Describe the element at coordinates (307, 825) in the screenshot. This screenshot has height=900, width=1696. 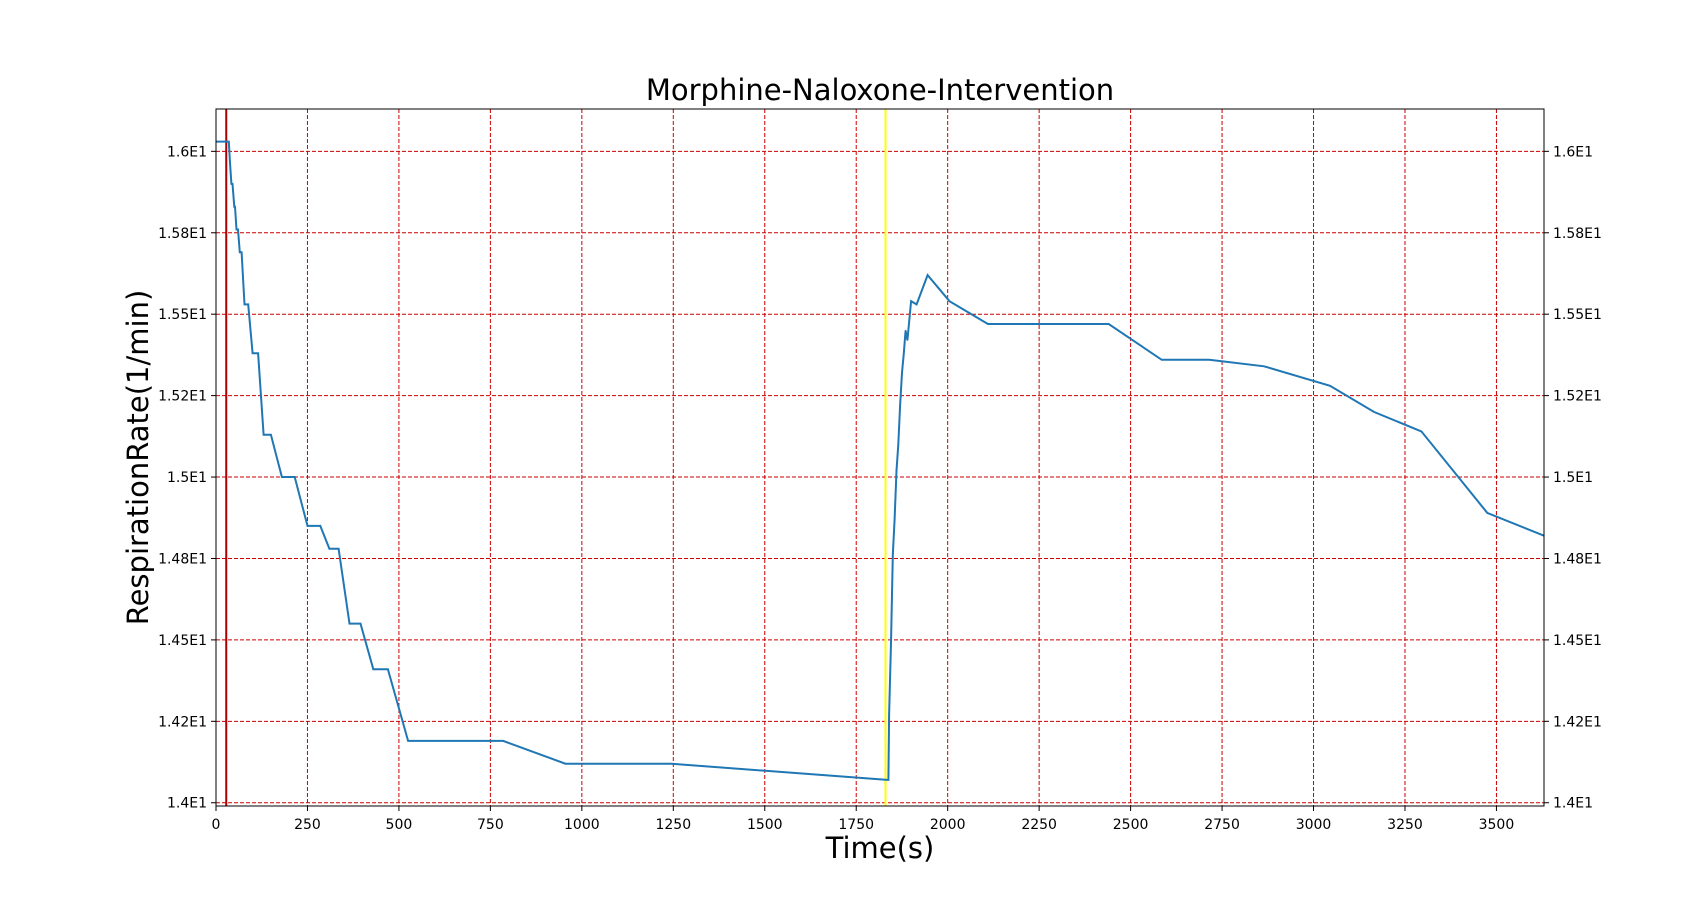
I see `x-tick-label: 250` at that location.